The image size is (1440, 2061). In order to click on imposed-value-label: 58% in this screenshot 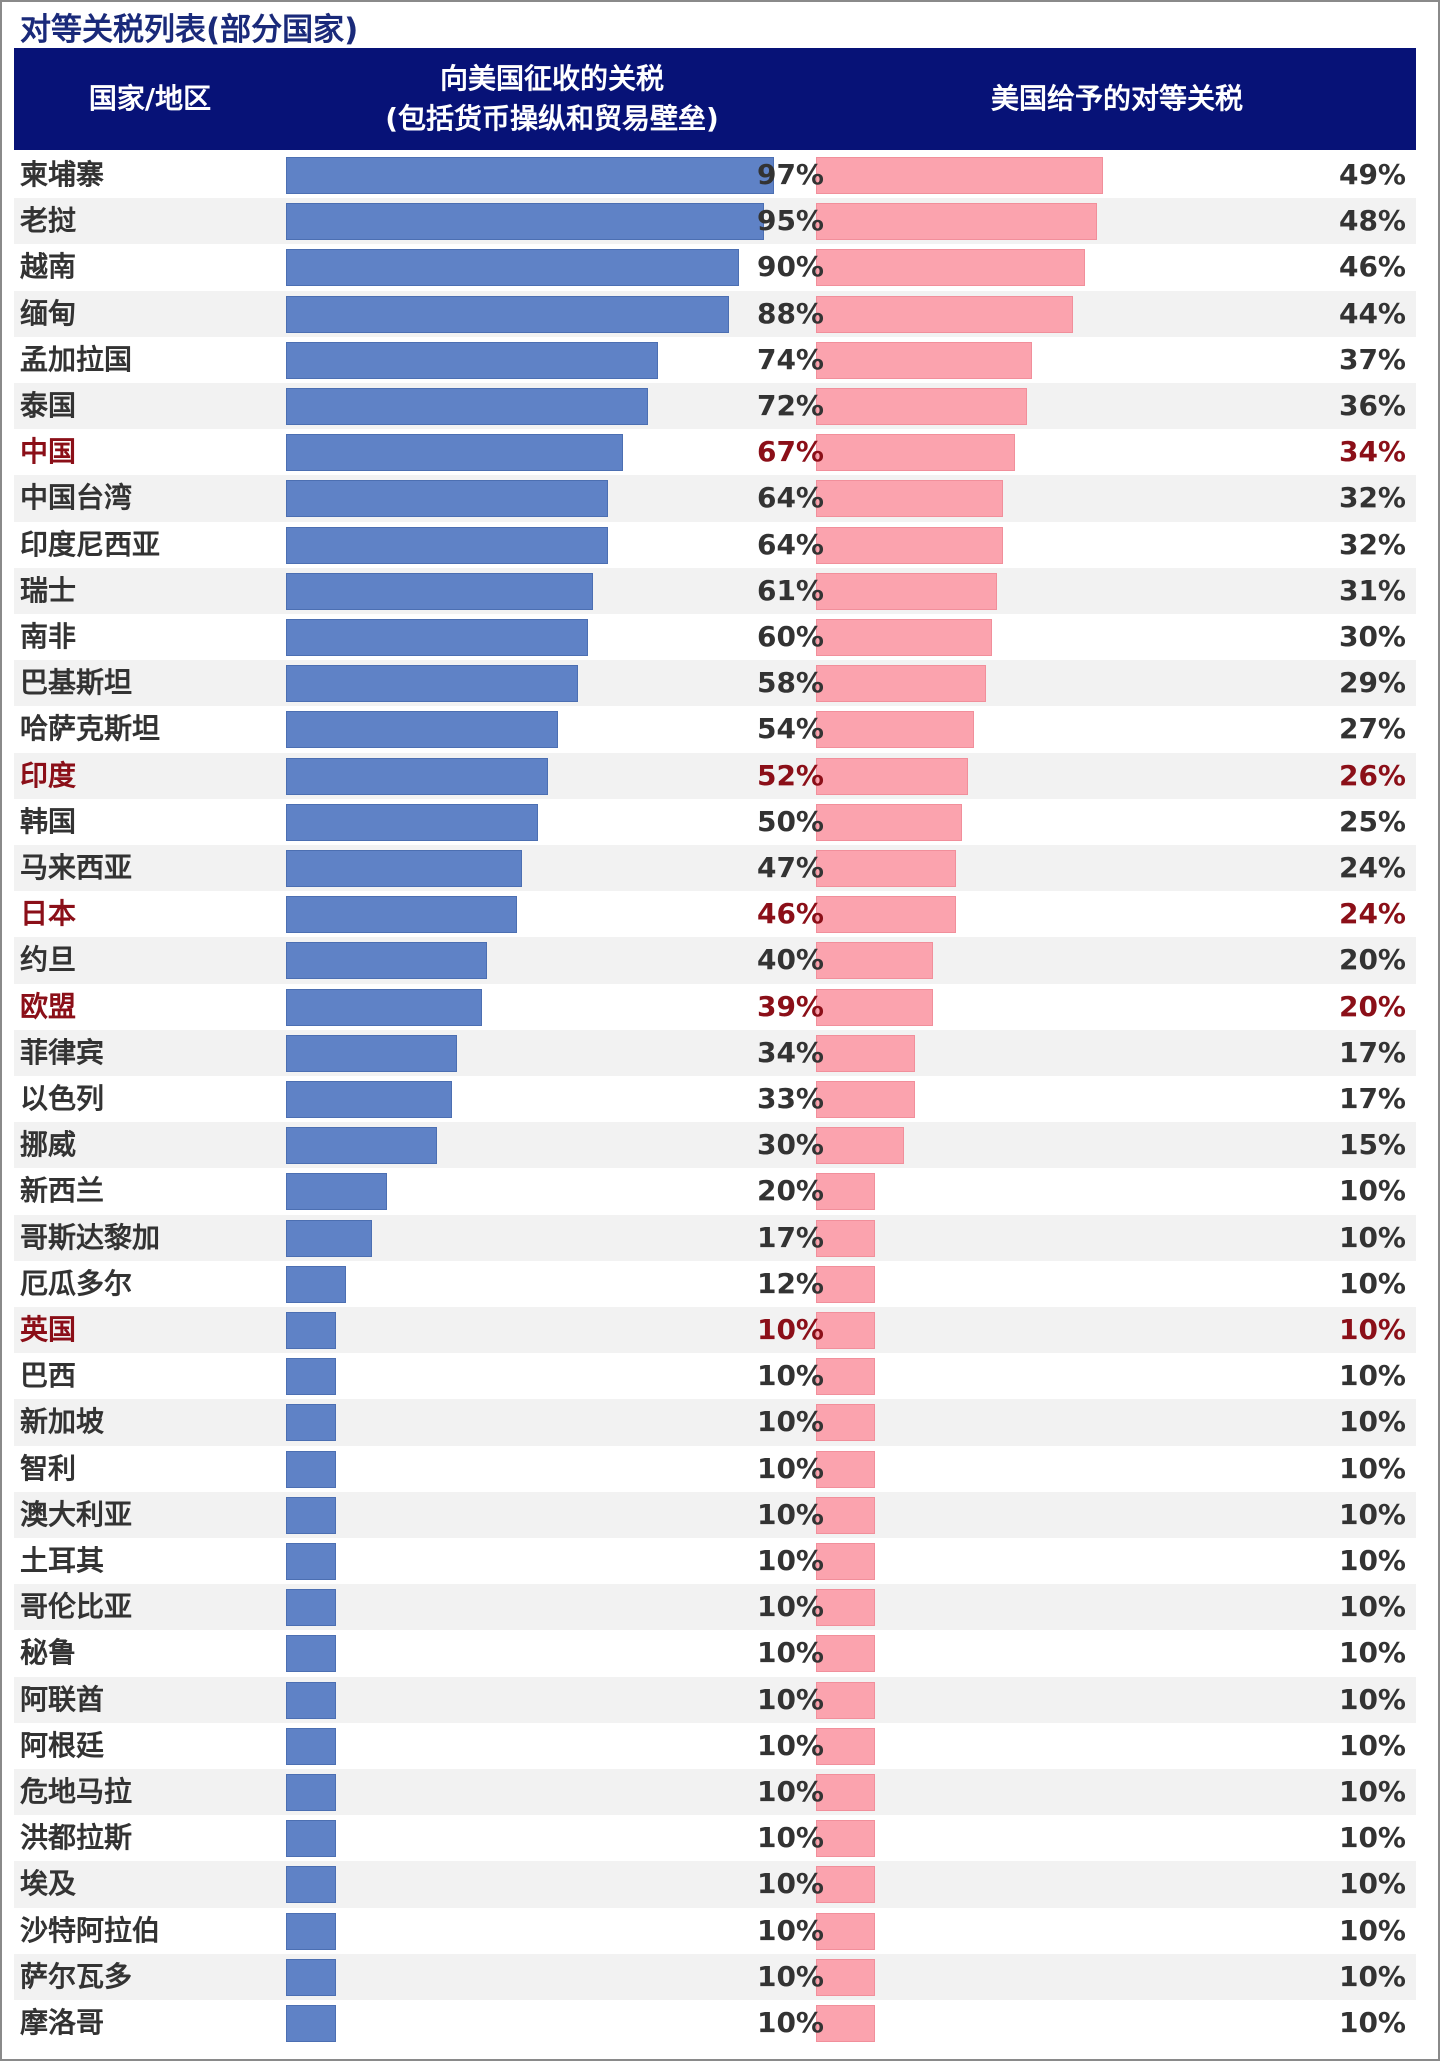, I will do `click(790, 683)`.